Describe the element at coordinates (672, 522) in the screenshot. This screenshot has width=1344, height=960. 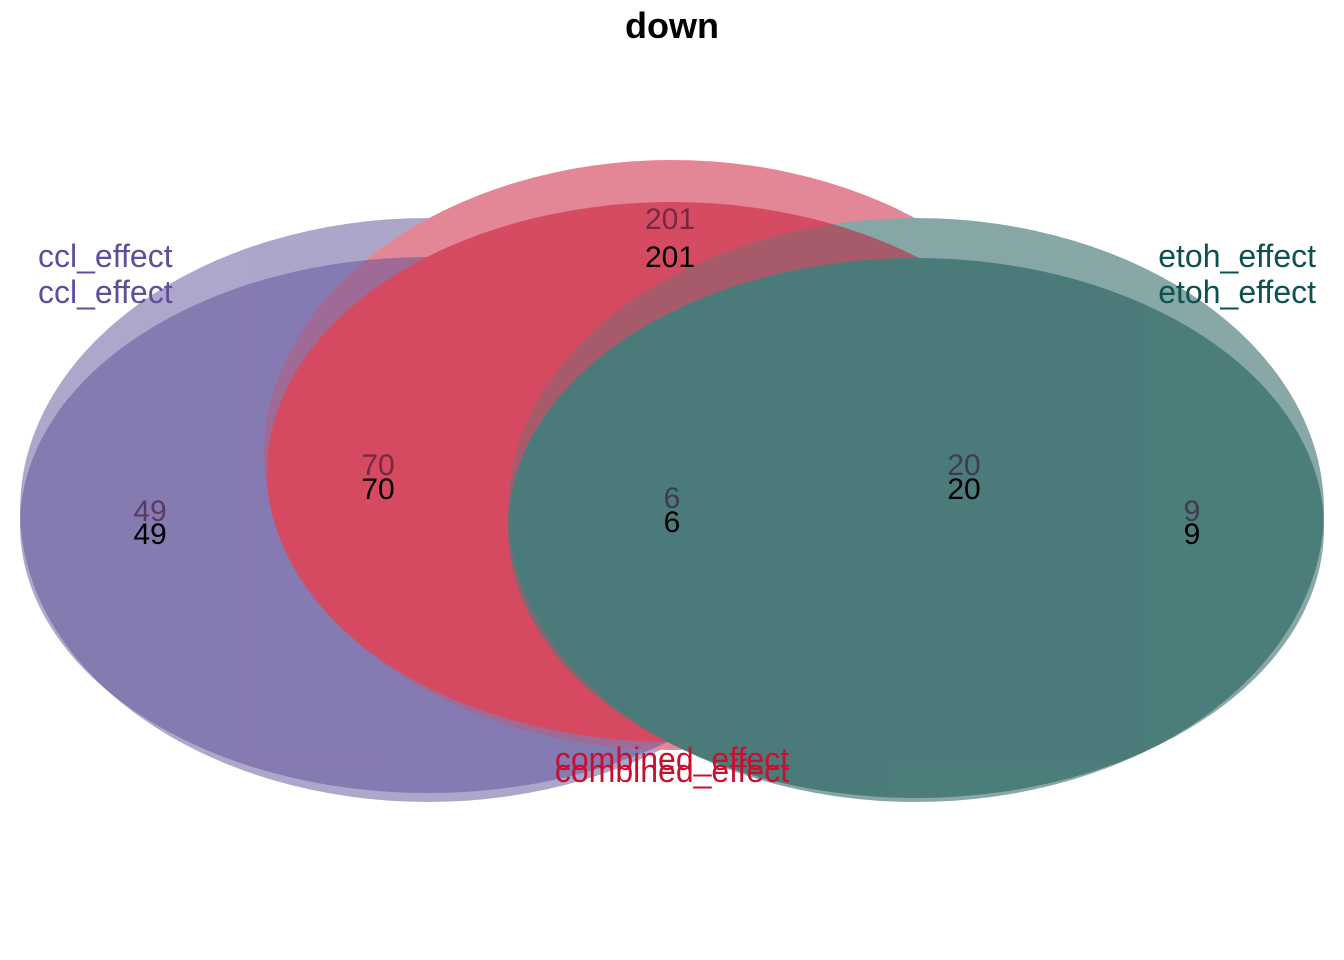
I see `count-all-three-front: 6` at that location.